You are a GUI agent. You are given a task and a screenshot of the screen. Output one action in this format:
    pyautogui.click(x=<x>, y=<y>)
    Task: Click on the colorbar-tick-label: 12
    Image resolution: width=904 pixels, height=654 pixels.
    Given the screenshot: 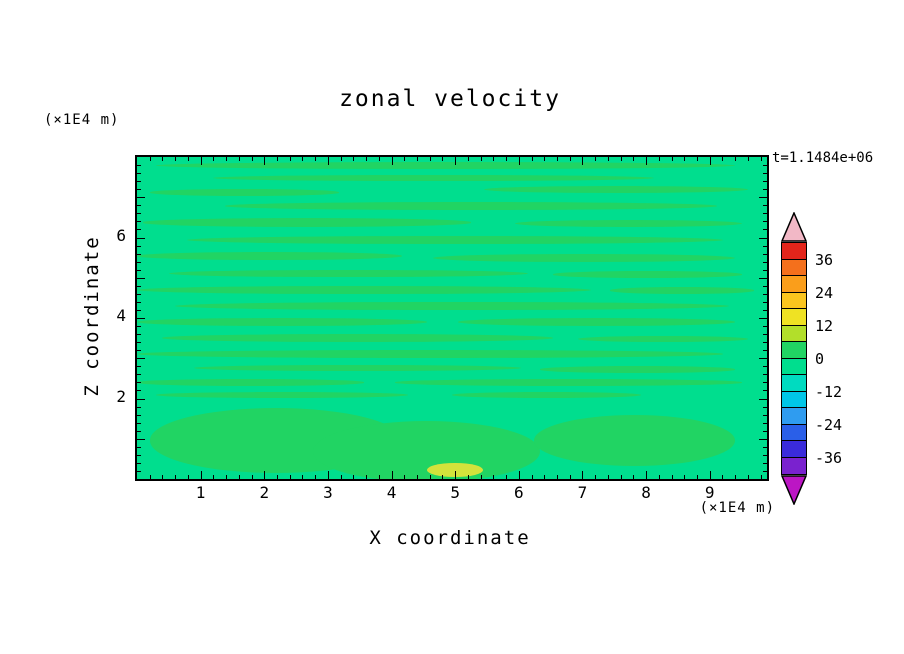 What is the action you would take?
    pyautogui.click(x=824, y=325)
    